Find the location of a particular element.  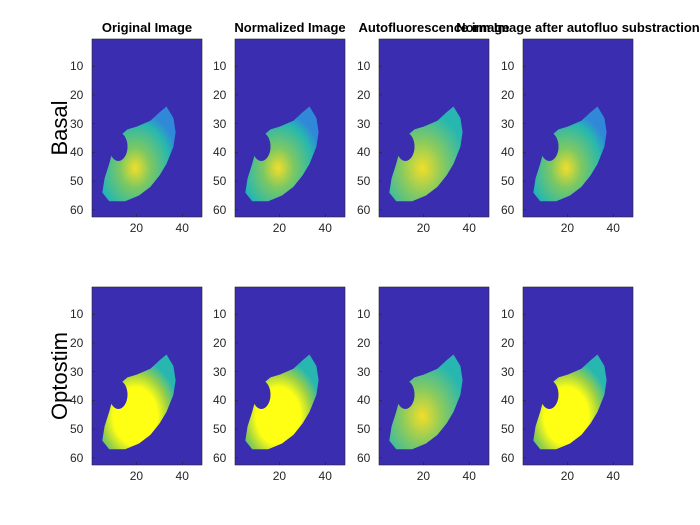

panel-basal-autofluorescence is located at coordinates (434, 128).